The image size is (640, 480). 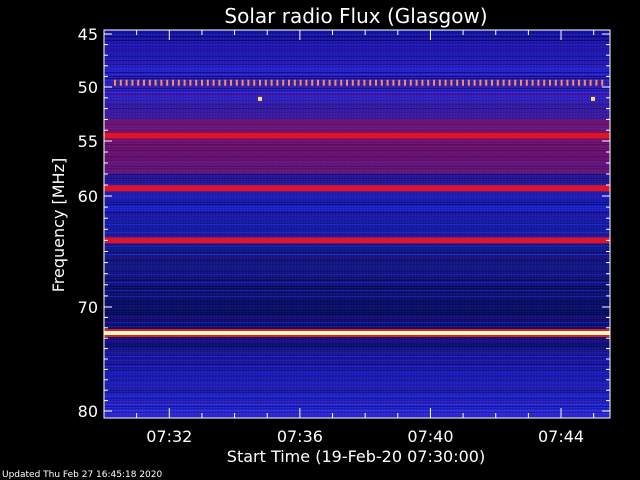 I want to click on y-tick-label: 80, so click(x=88, y=411).